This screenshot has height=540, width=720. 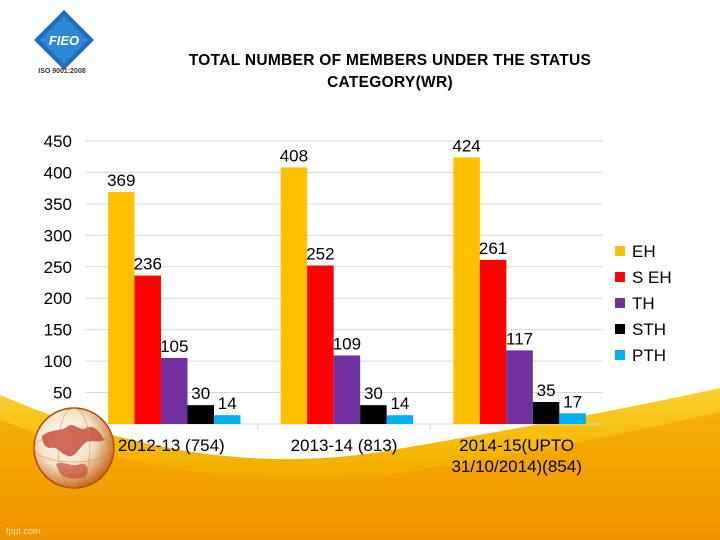 What do you see at coordinates (320, 254) in the screenshot?
I see `data-label: 252` at bounding box center [320, 254].